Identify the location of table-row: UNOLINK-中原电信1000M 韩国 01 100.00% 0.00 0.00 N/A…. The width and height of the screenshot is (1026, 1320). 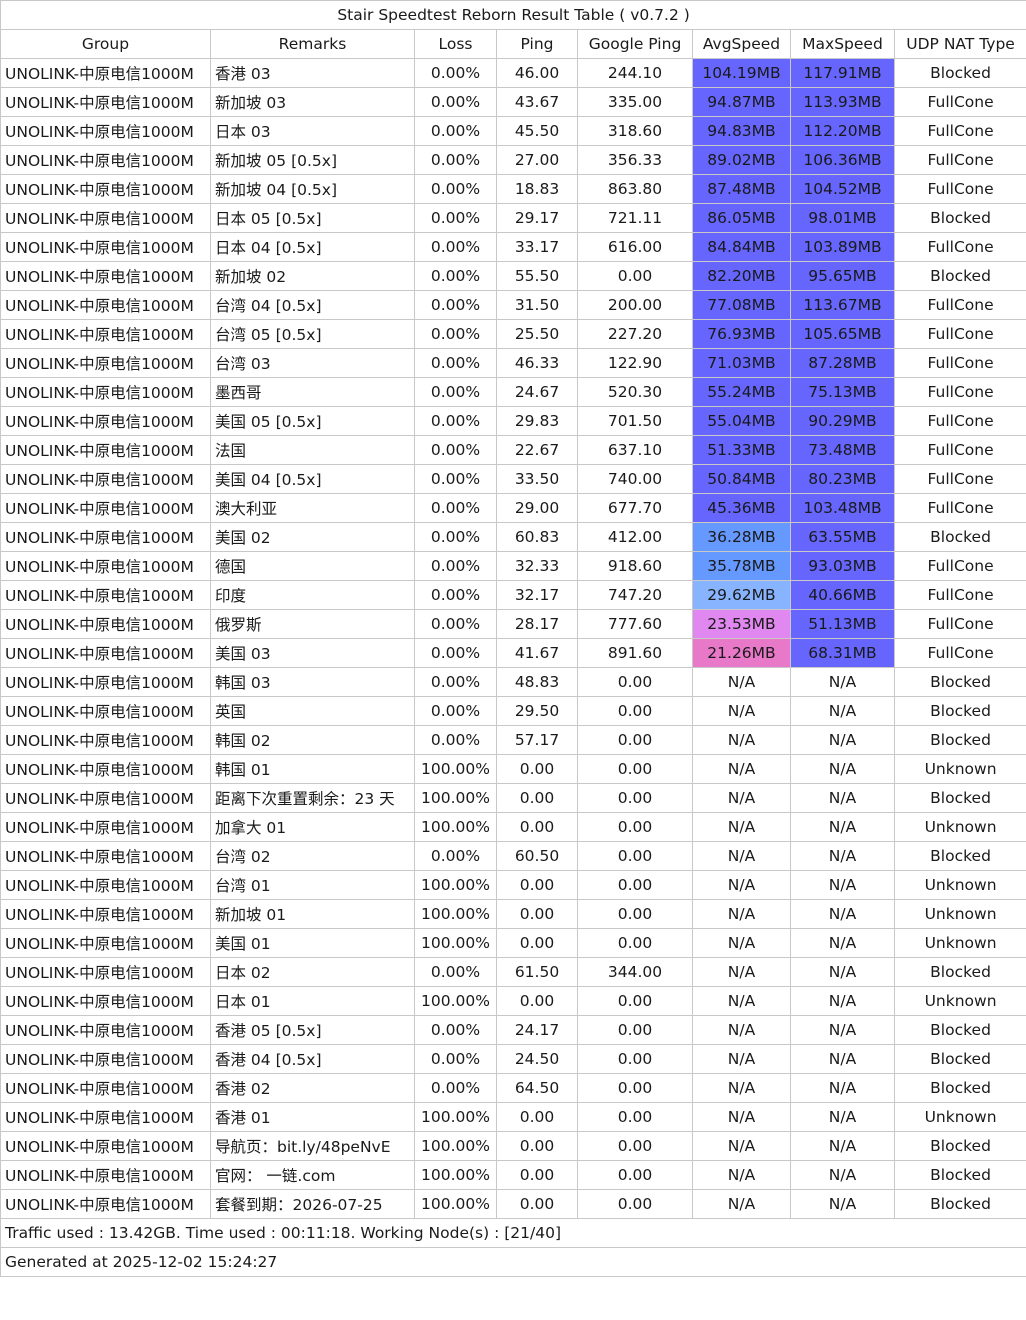
(513, 769).